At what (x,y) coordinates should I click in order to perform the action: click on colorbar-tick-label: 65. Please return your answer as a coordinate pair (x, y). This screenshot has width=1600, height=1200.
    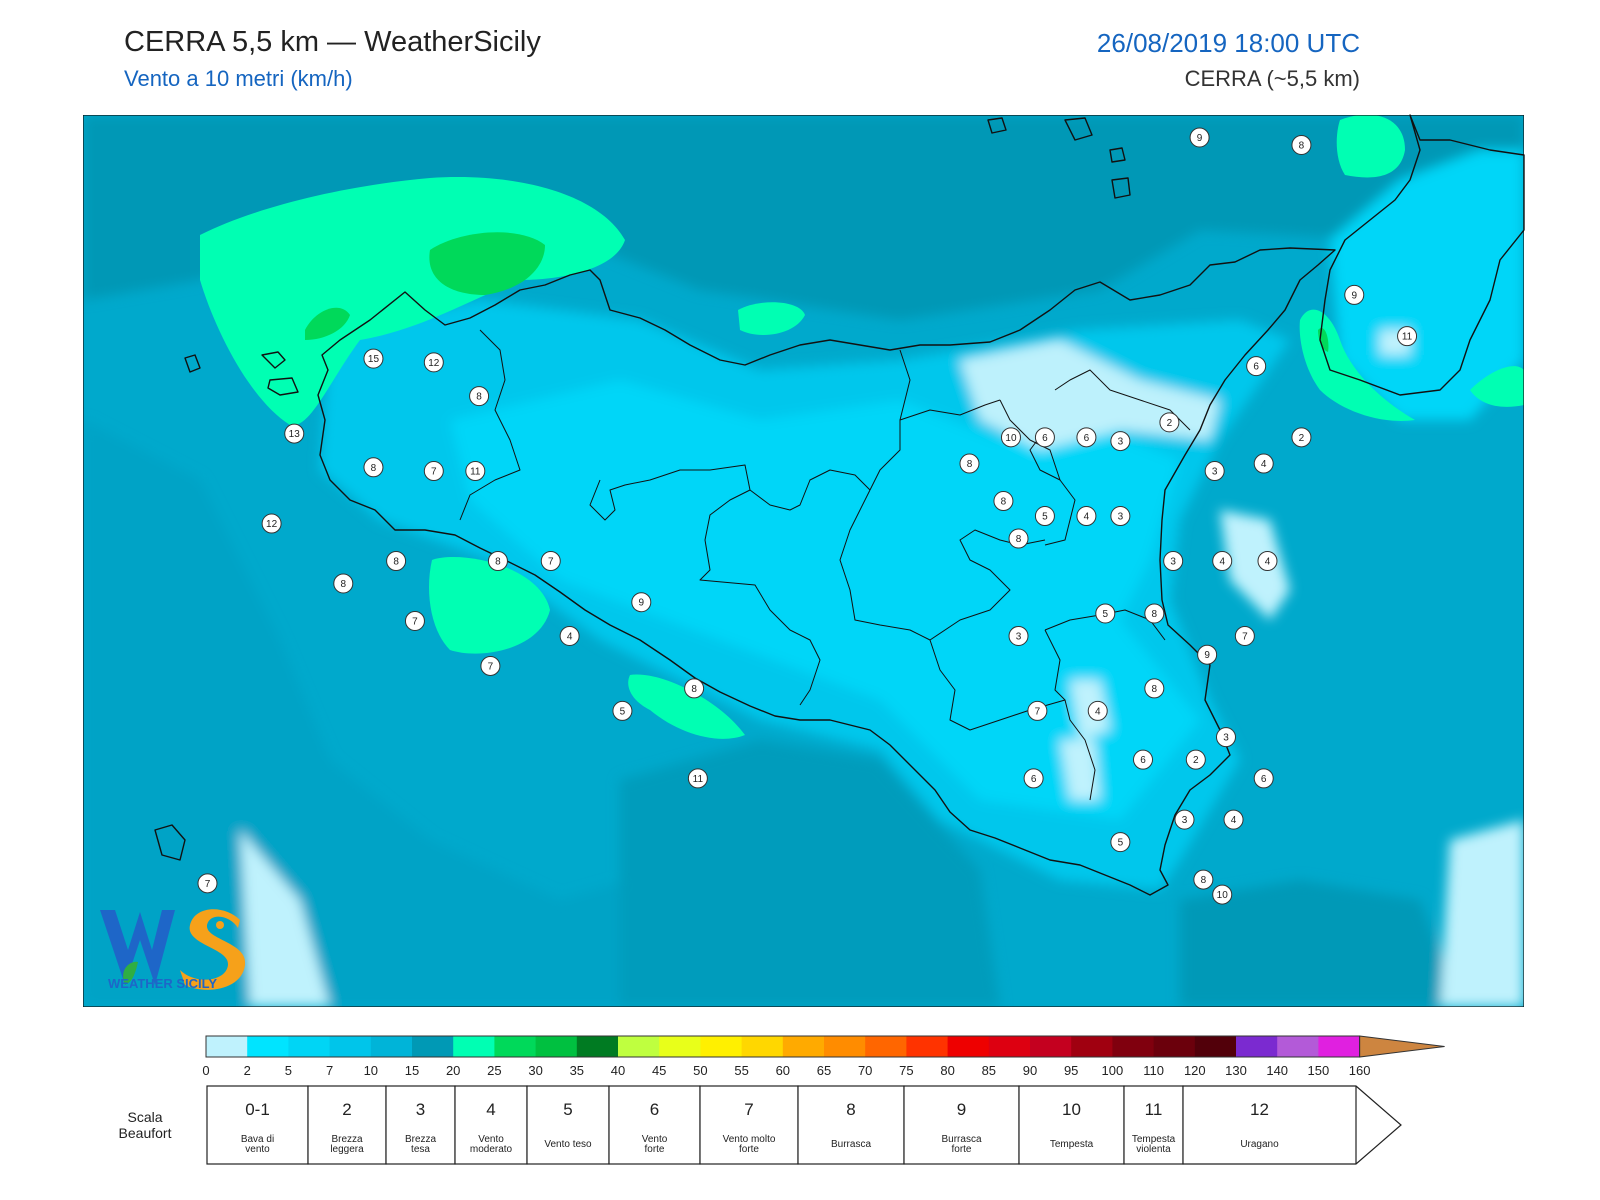
    Looking at the image, I should click on (824, 1070).